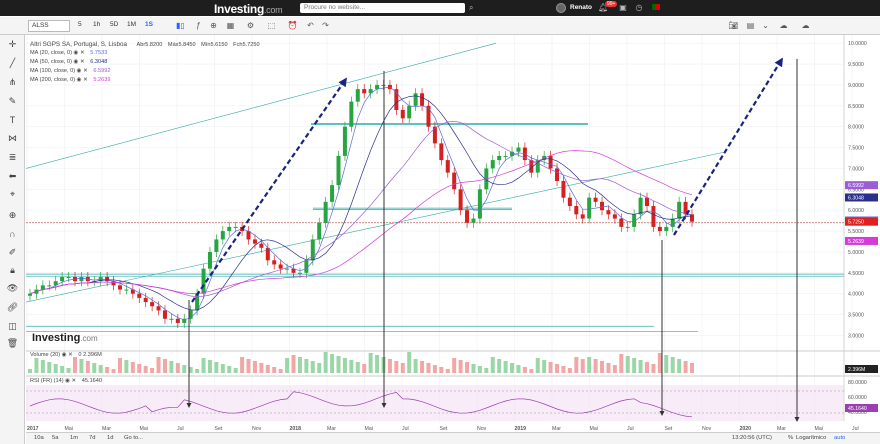 This screenshot has width=880, height=444. I want to click on magnet-icon: ∩, so click(12, 234).